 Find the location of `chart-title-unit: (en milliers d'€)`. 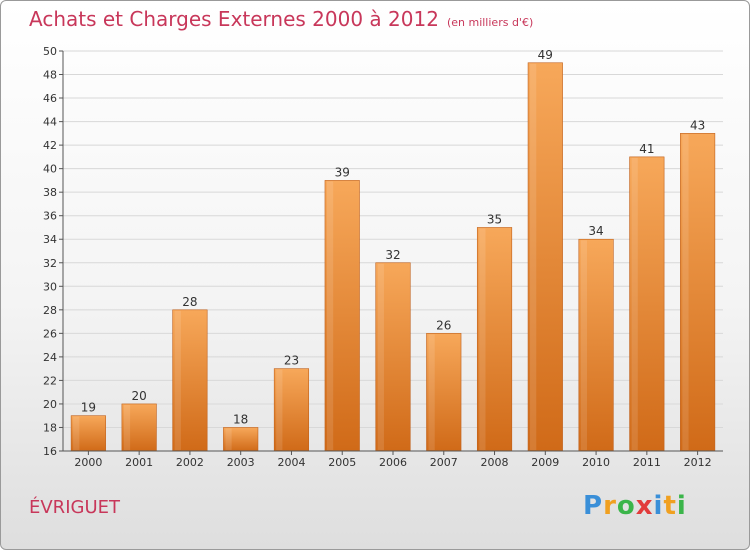

chart-title-unit: (en milliers d'€) is located at coordinates (490, 22).